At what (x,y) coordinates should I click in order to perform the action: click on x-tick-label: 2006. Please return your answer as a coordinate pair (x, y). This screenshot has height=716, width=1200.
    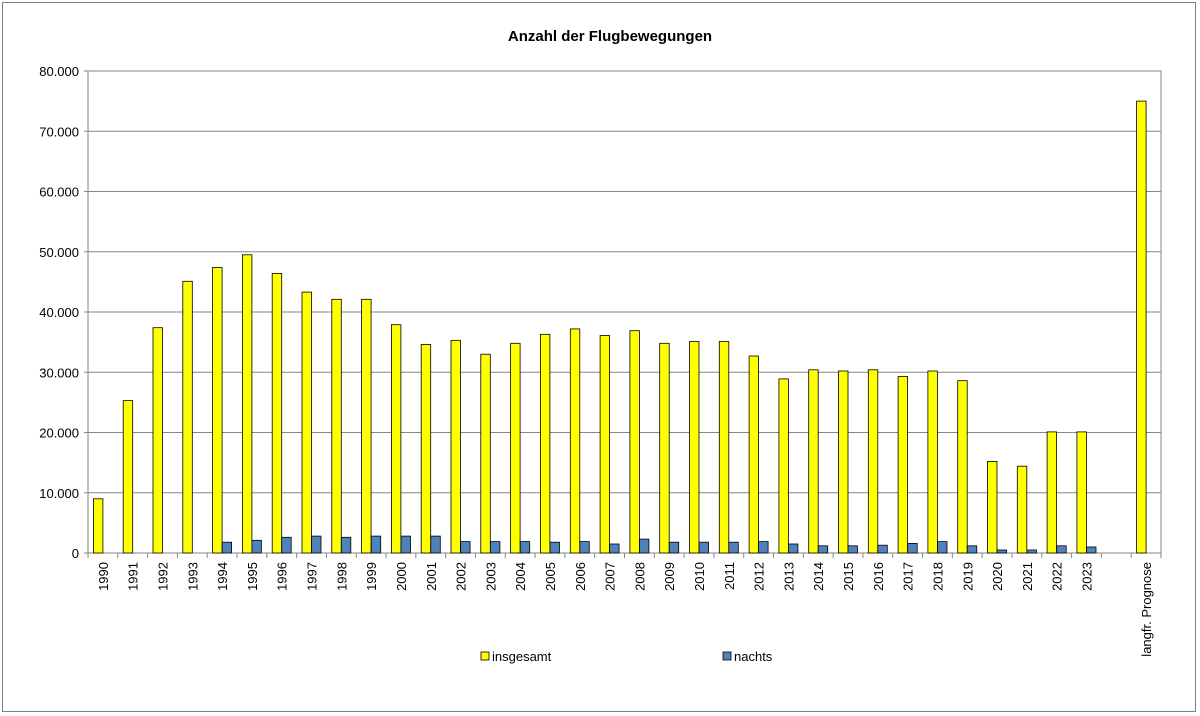
    Looking at the image, I should click on (580, 576).